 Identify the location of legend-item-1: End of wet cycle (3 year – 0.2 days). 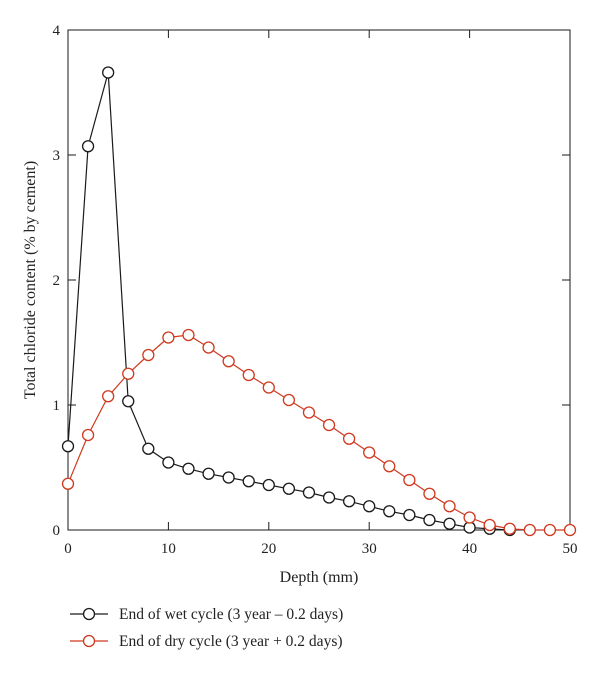
(206, 614).